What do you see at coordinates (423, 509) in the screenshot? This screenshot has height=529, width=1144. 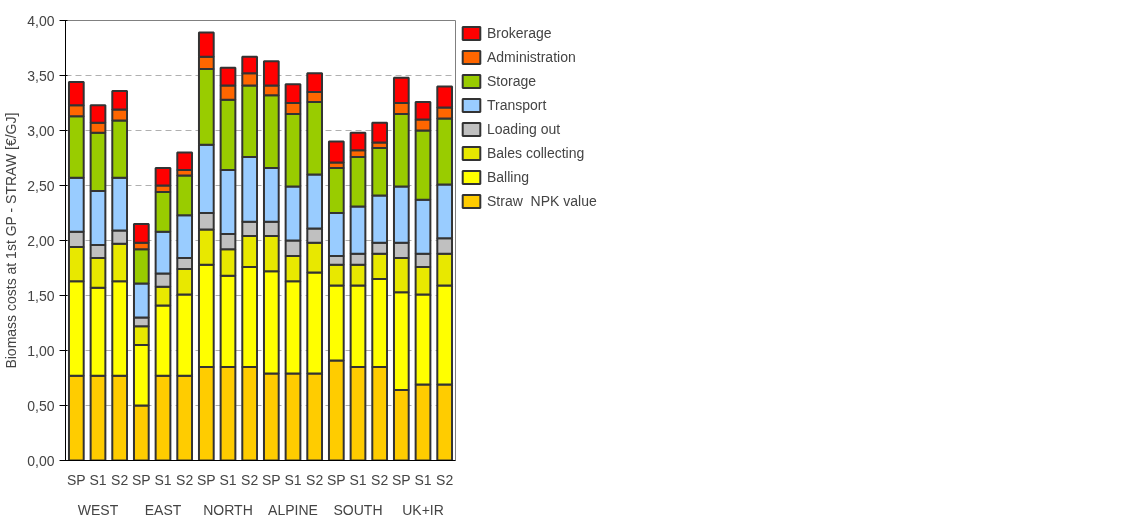 I see `text: UK+IR` at bounding box center [423, 509].